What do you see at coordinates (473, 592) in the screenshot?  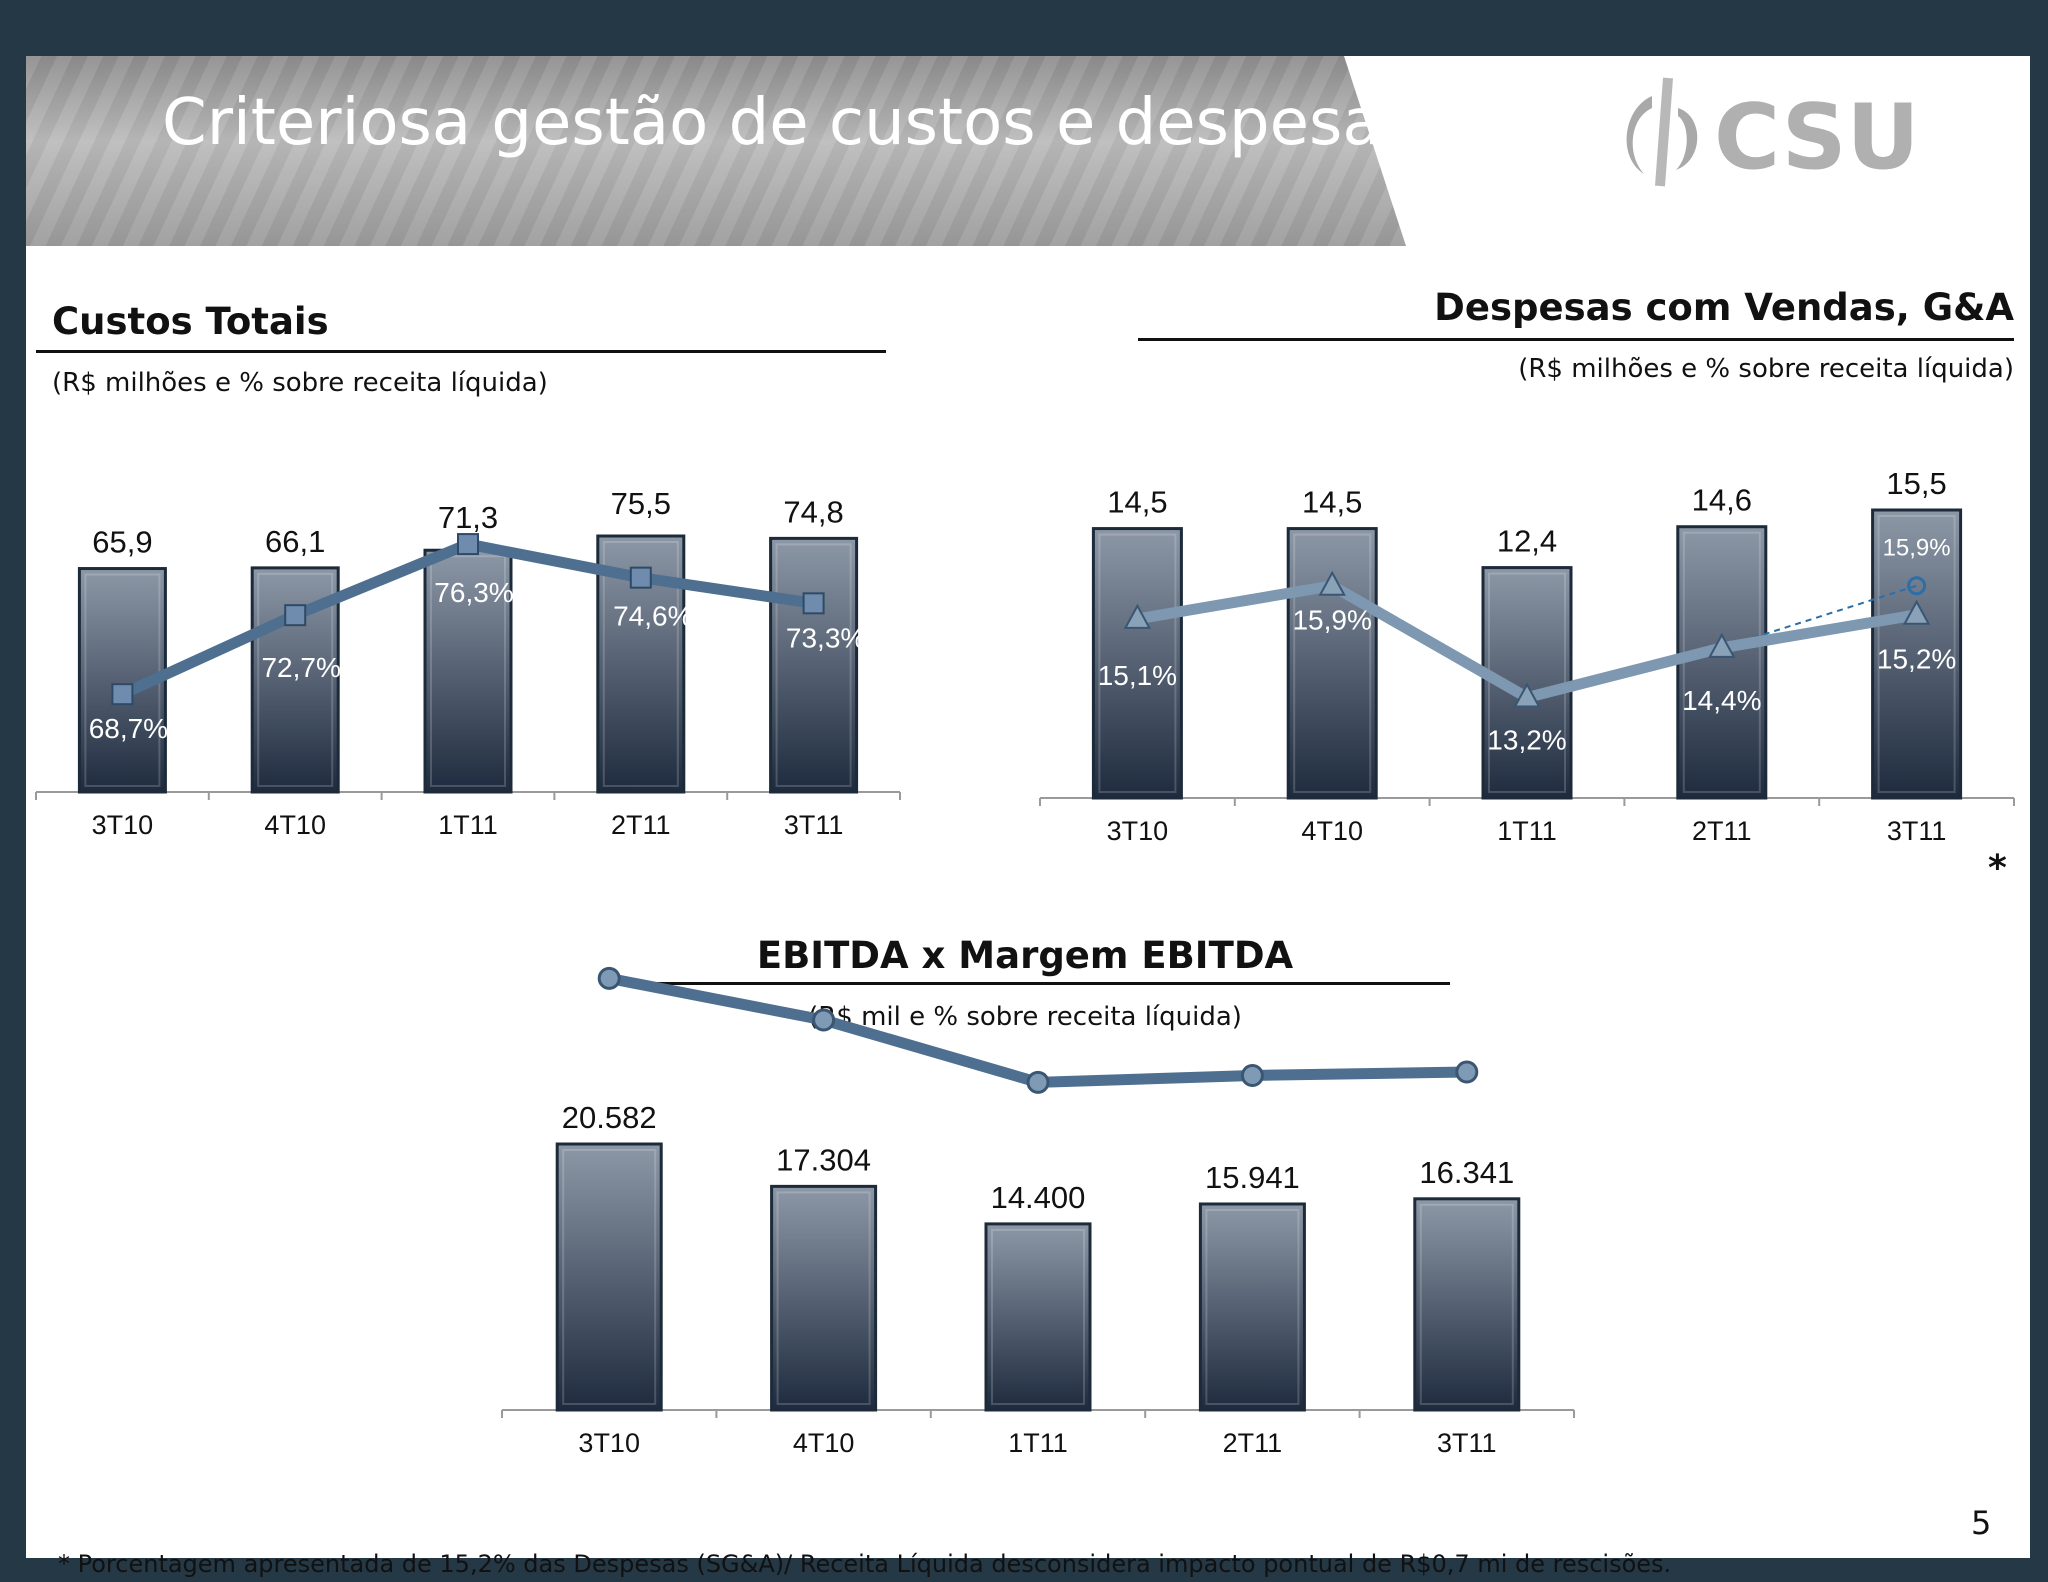 I see `percentage-label: 76,3%` at bounding box center [473, 592].